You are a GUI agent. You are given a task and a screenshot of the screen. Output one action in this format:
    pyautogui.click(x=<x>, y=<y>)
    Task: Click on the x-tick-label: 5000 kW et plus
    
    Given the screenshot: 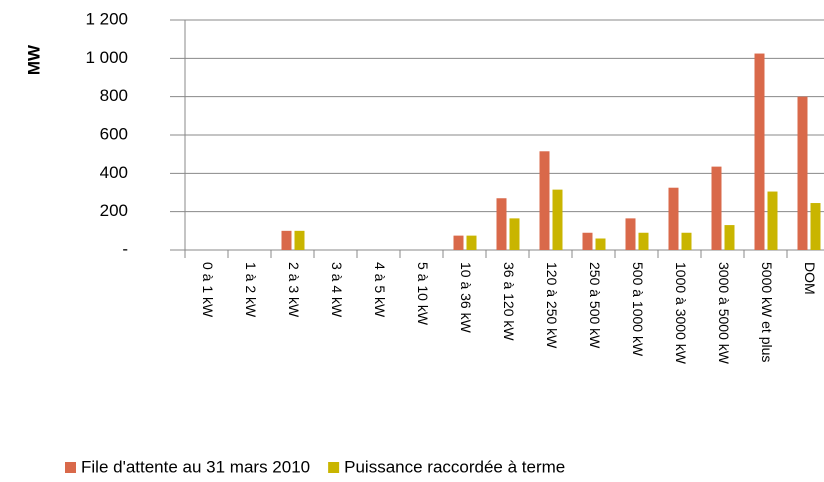 What is the action you would take?
    pyautogui.click(x=767, y=312)
    